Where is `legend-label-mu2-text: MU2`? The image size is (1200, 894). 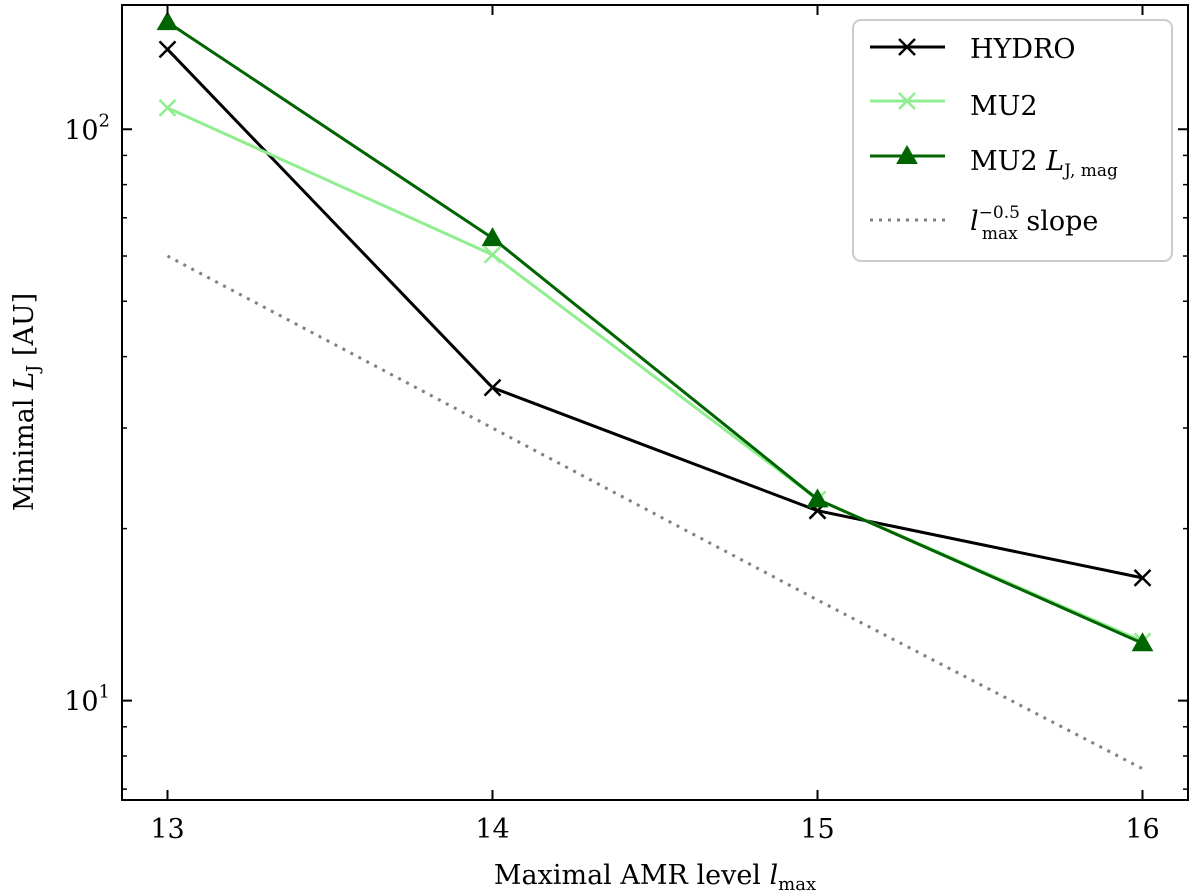
legend-label-mu2-text: MU2 is located at coordinates (1004, 106).